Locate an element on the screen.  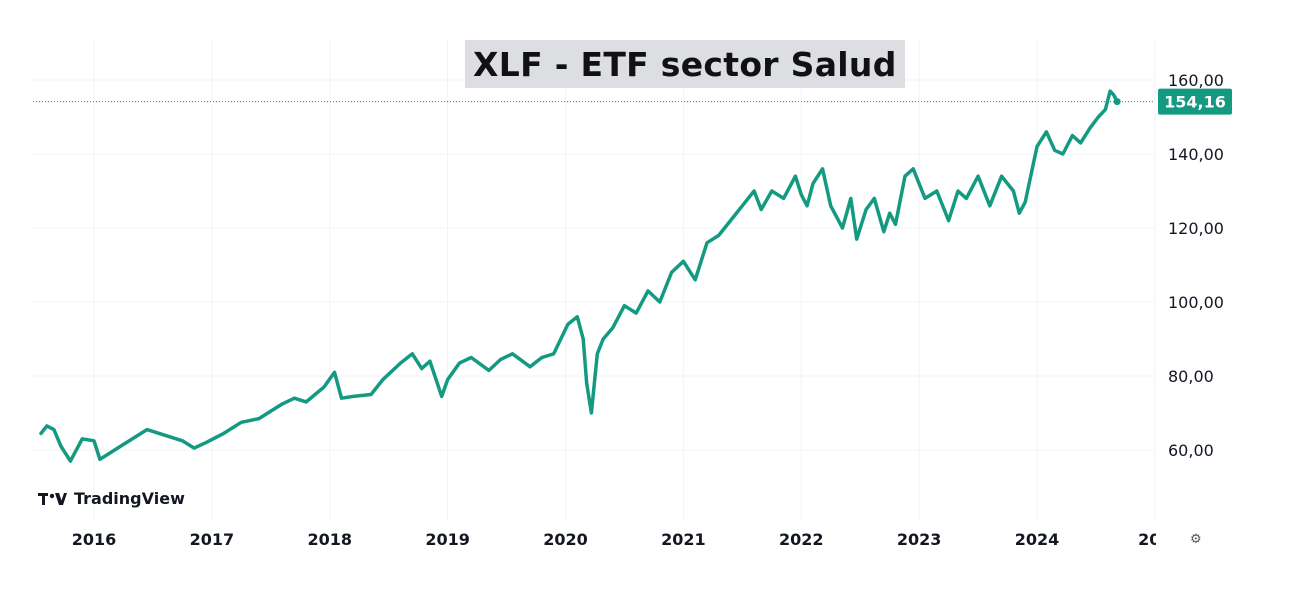
tradingview-logo: TradingView is located at coordinates (111, 498).